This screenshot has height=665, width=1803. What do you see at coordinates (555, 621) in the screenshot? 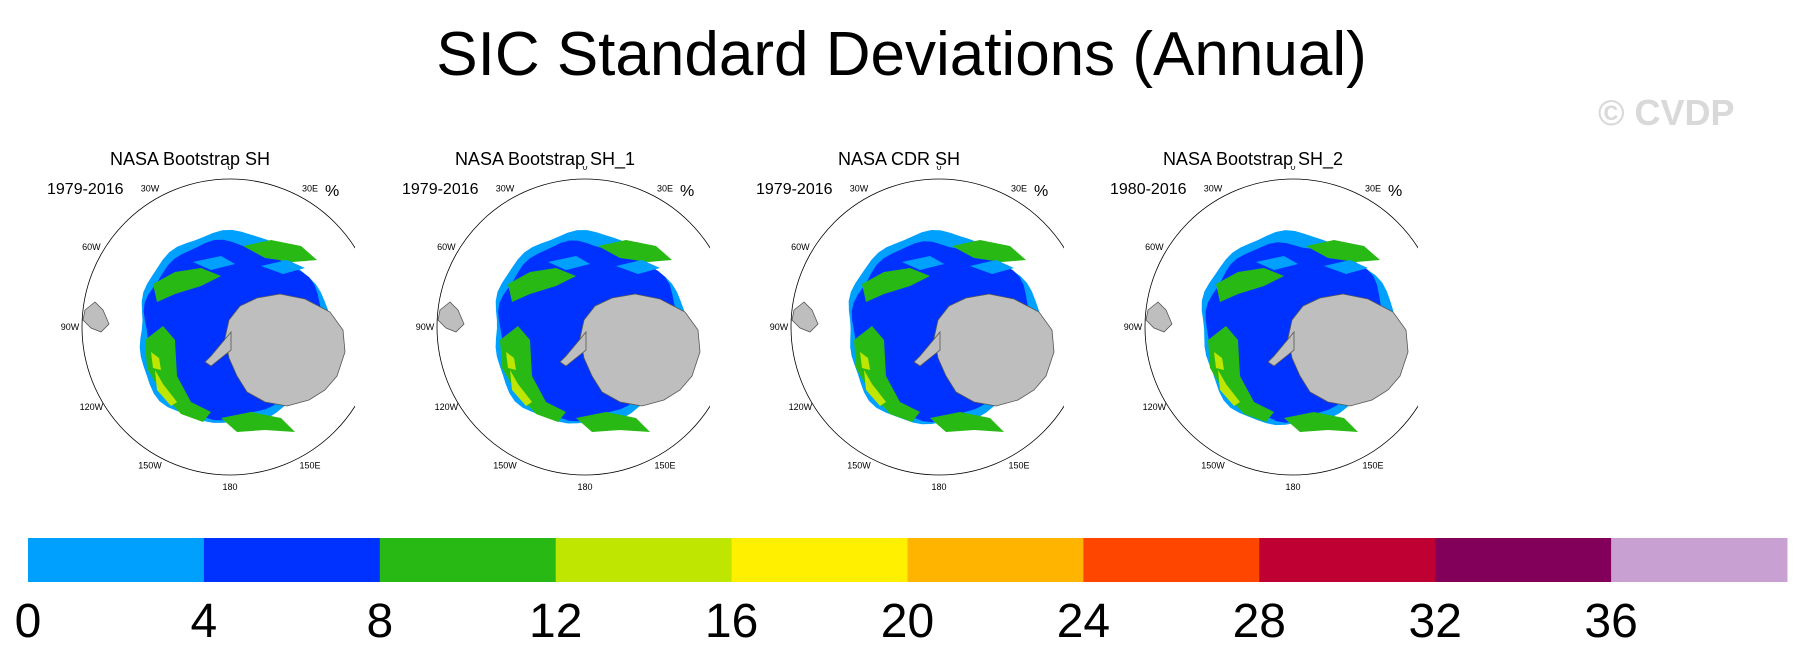
I see `colorbar-tick-label: 12` at bounding box center [555, 621].